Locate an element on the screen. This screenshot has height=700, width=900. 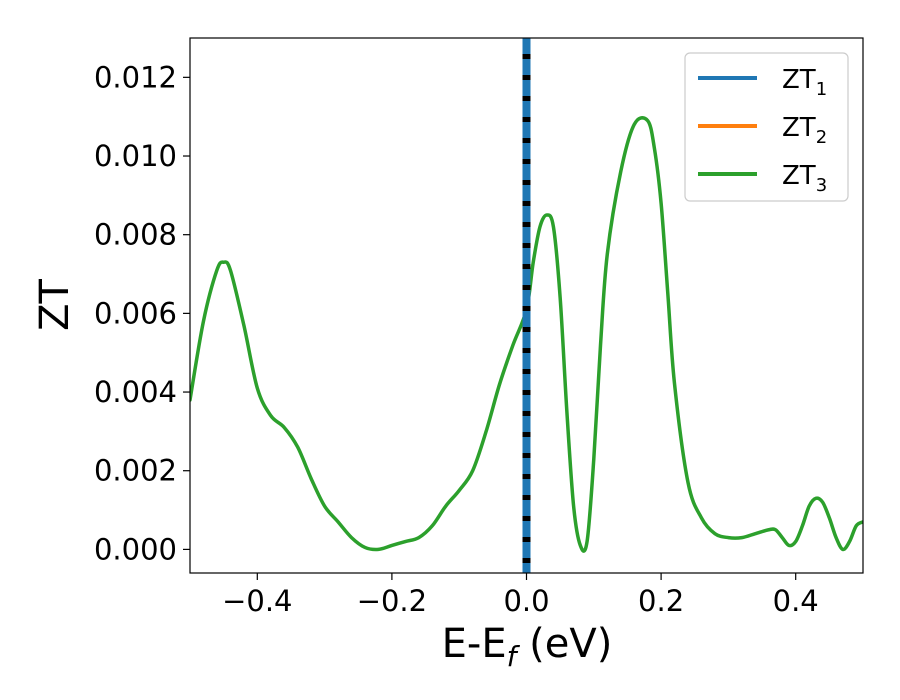
legend: ZT1 ZT2 ZT3 is located at coordinates (766, 127).